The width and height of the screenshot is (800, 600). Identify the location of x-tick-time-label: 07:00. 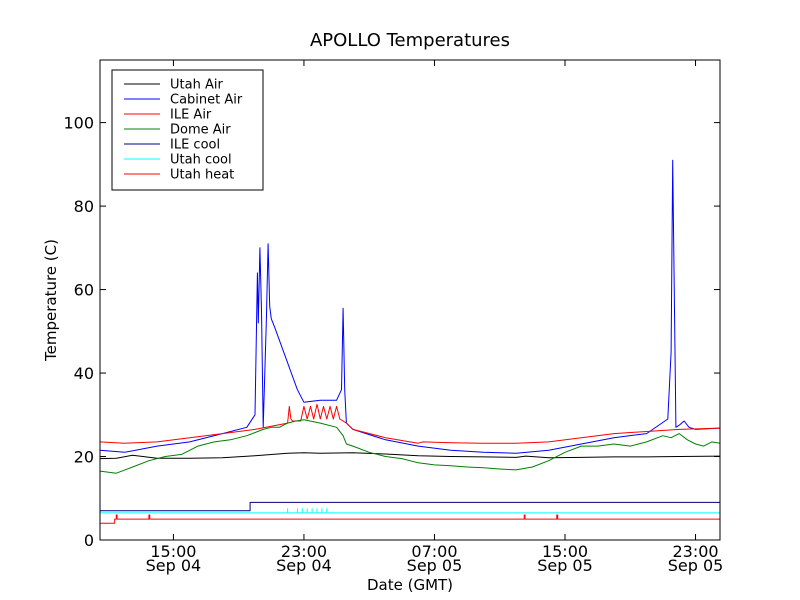
(434, 551).